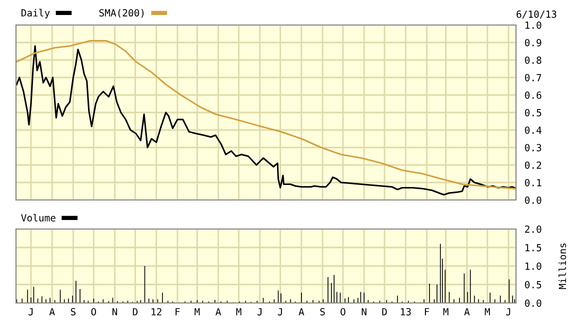 The width and height of the screenshot is (578, 322). I want to click on y-tick-label: 0.6, so click(533, 95).